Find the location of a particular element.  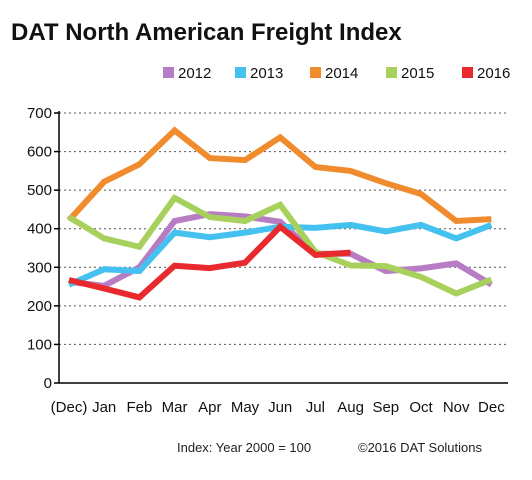

index-note: Index: Year 2000 = 100 is located at coordinates (244, 447).